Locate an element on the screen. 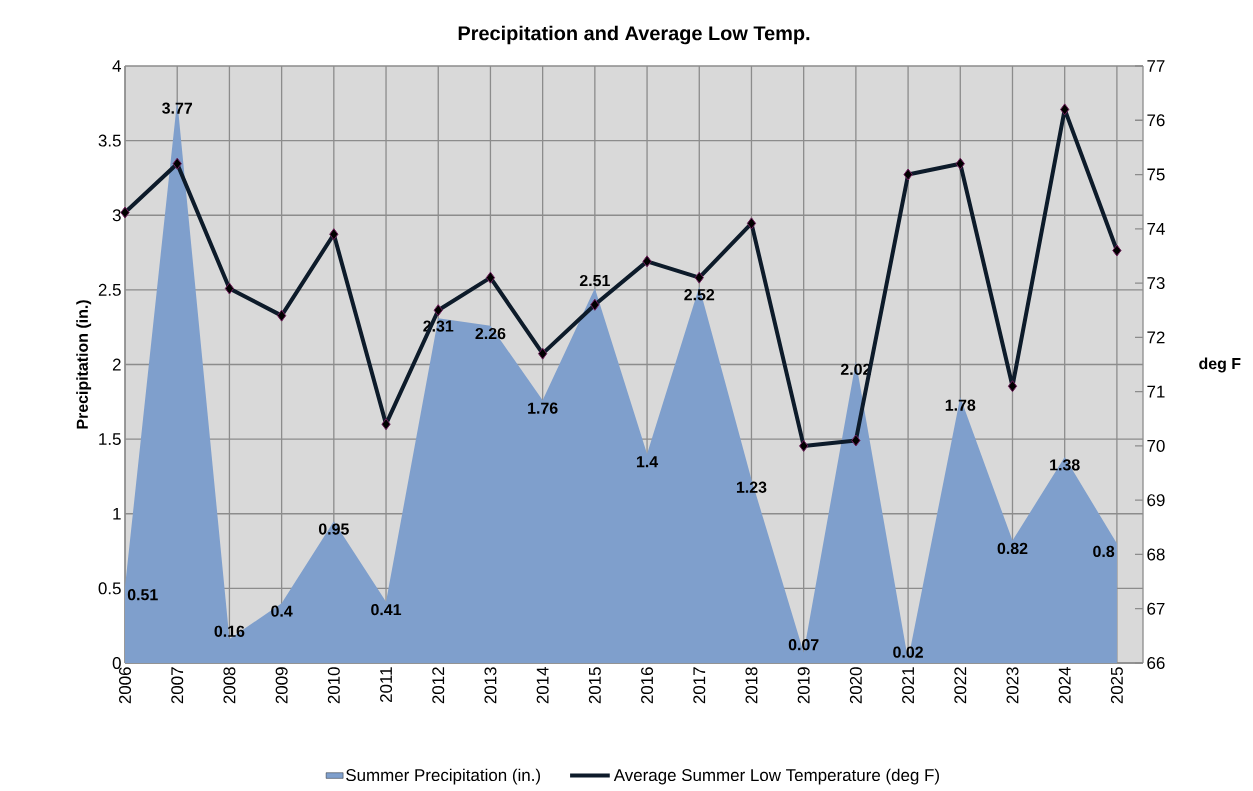  x-tick-label: 2018 is located at coordinates (751, 685).